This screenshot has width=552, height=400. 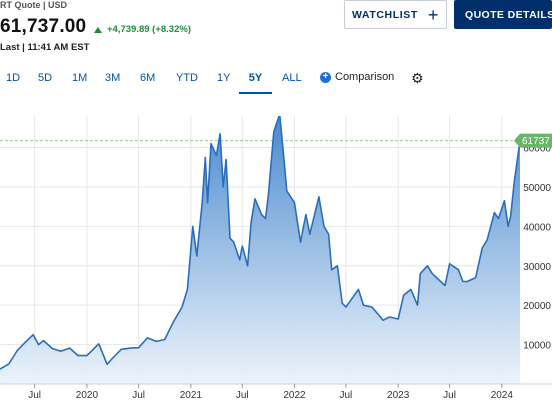 What do you see at coordinates (255, 81) in the screenshot?
I see `range-5y: 5Y` at bounding box center [255, 81].